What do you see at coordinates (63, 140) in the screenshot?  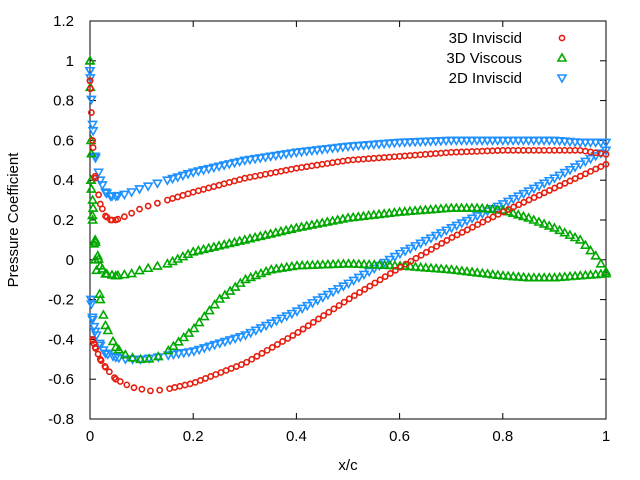 I see `y-tick-label: 0.6` at bounding box center [63, 140].